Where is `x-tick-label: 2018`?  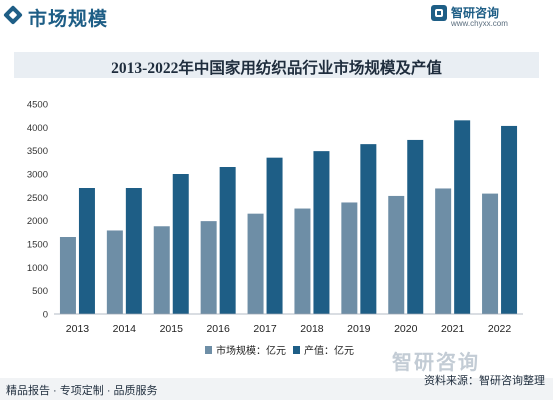 x-tick-label: 2018 is located at coordinates (312, 329).